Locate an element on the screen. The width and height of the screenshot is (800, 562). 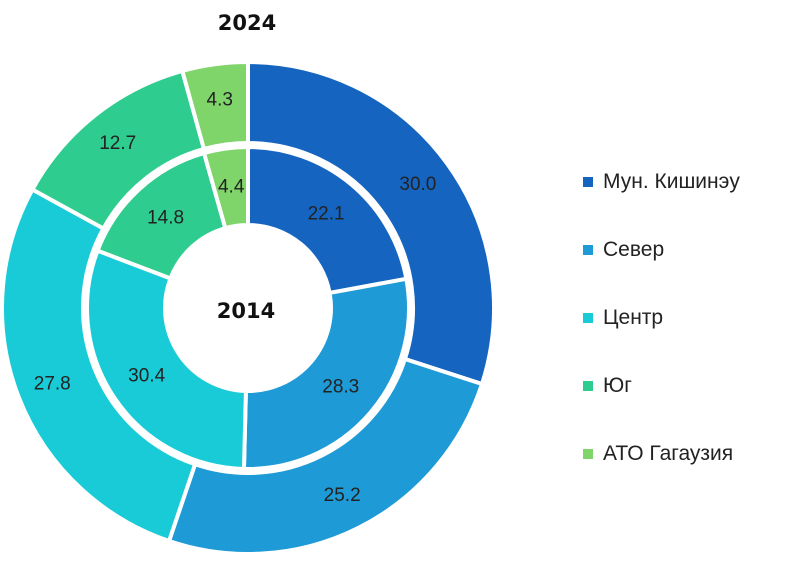
outer-ring-title: 2024 is located at coordinates (247, 23).